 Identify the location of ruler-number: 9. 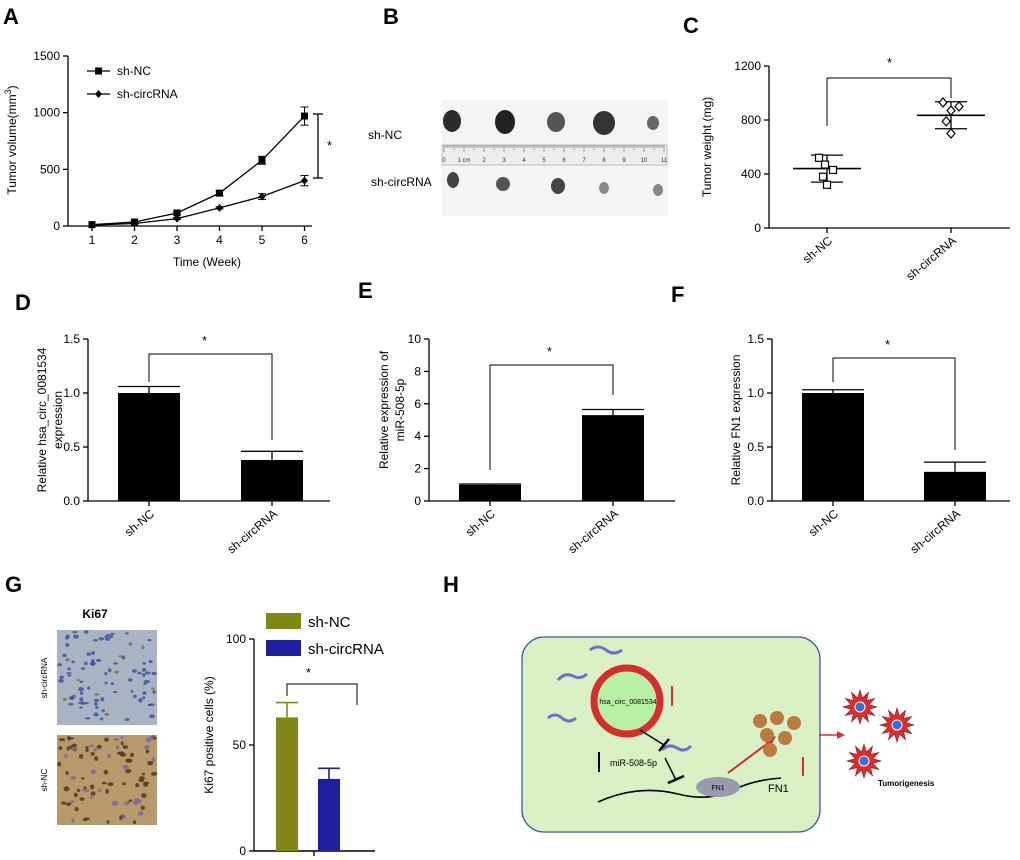
(624, 161).